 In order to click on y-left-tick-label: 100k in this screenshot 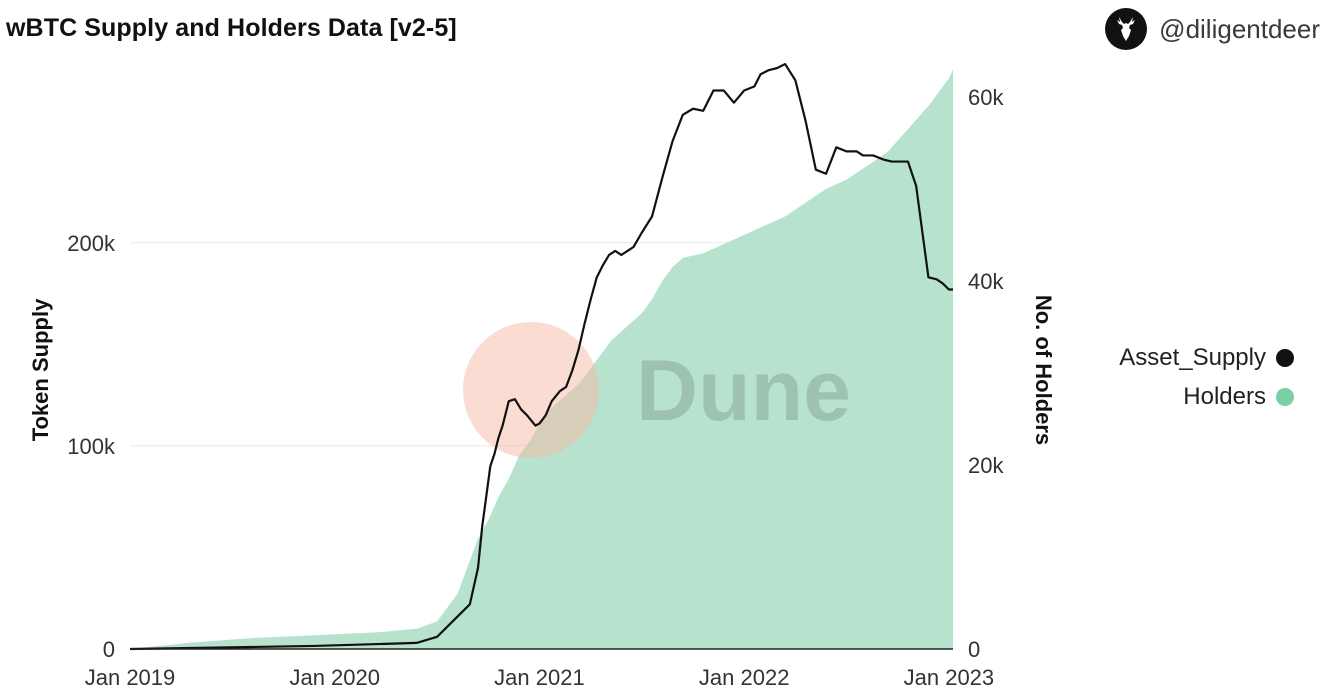, I will do `click(91, 446)`.